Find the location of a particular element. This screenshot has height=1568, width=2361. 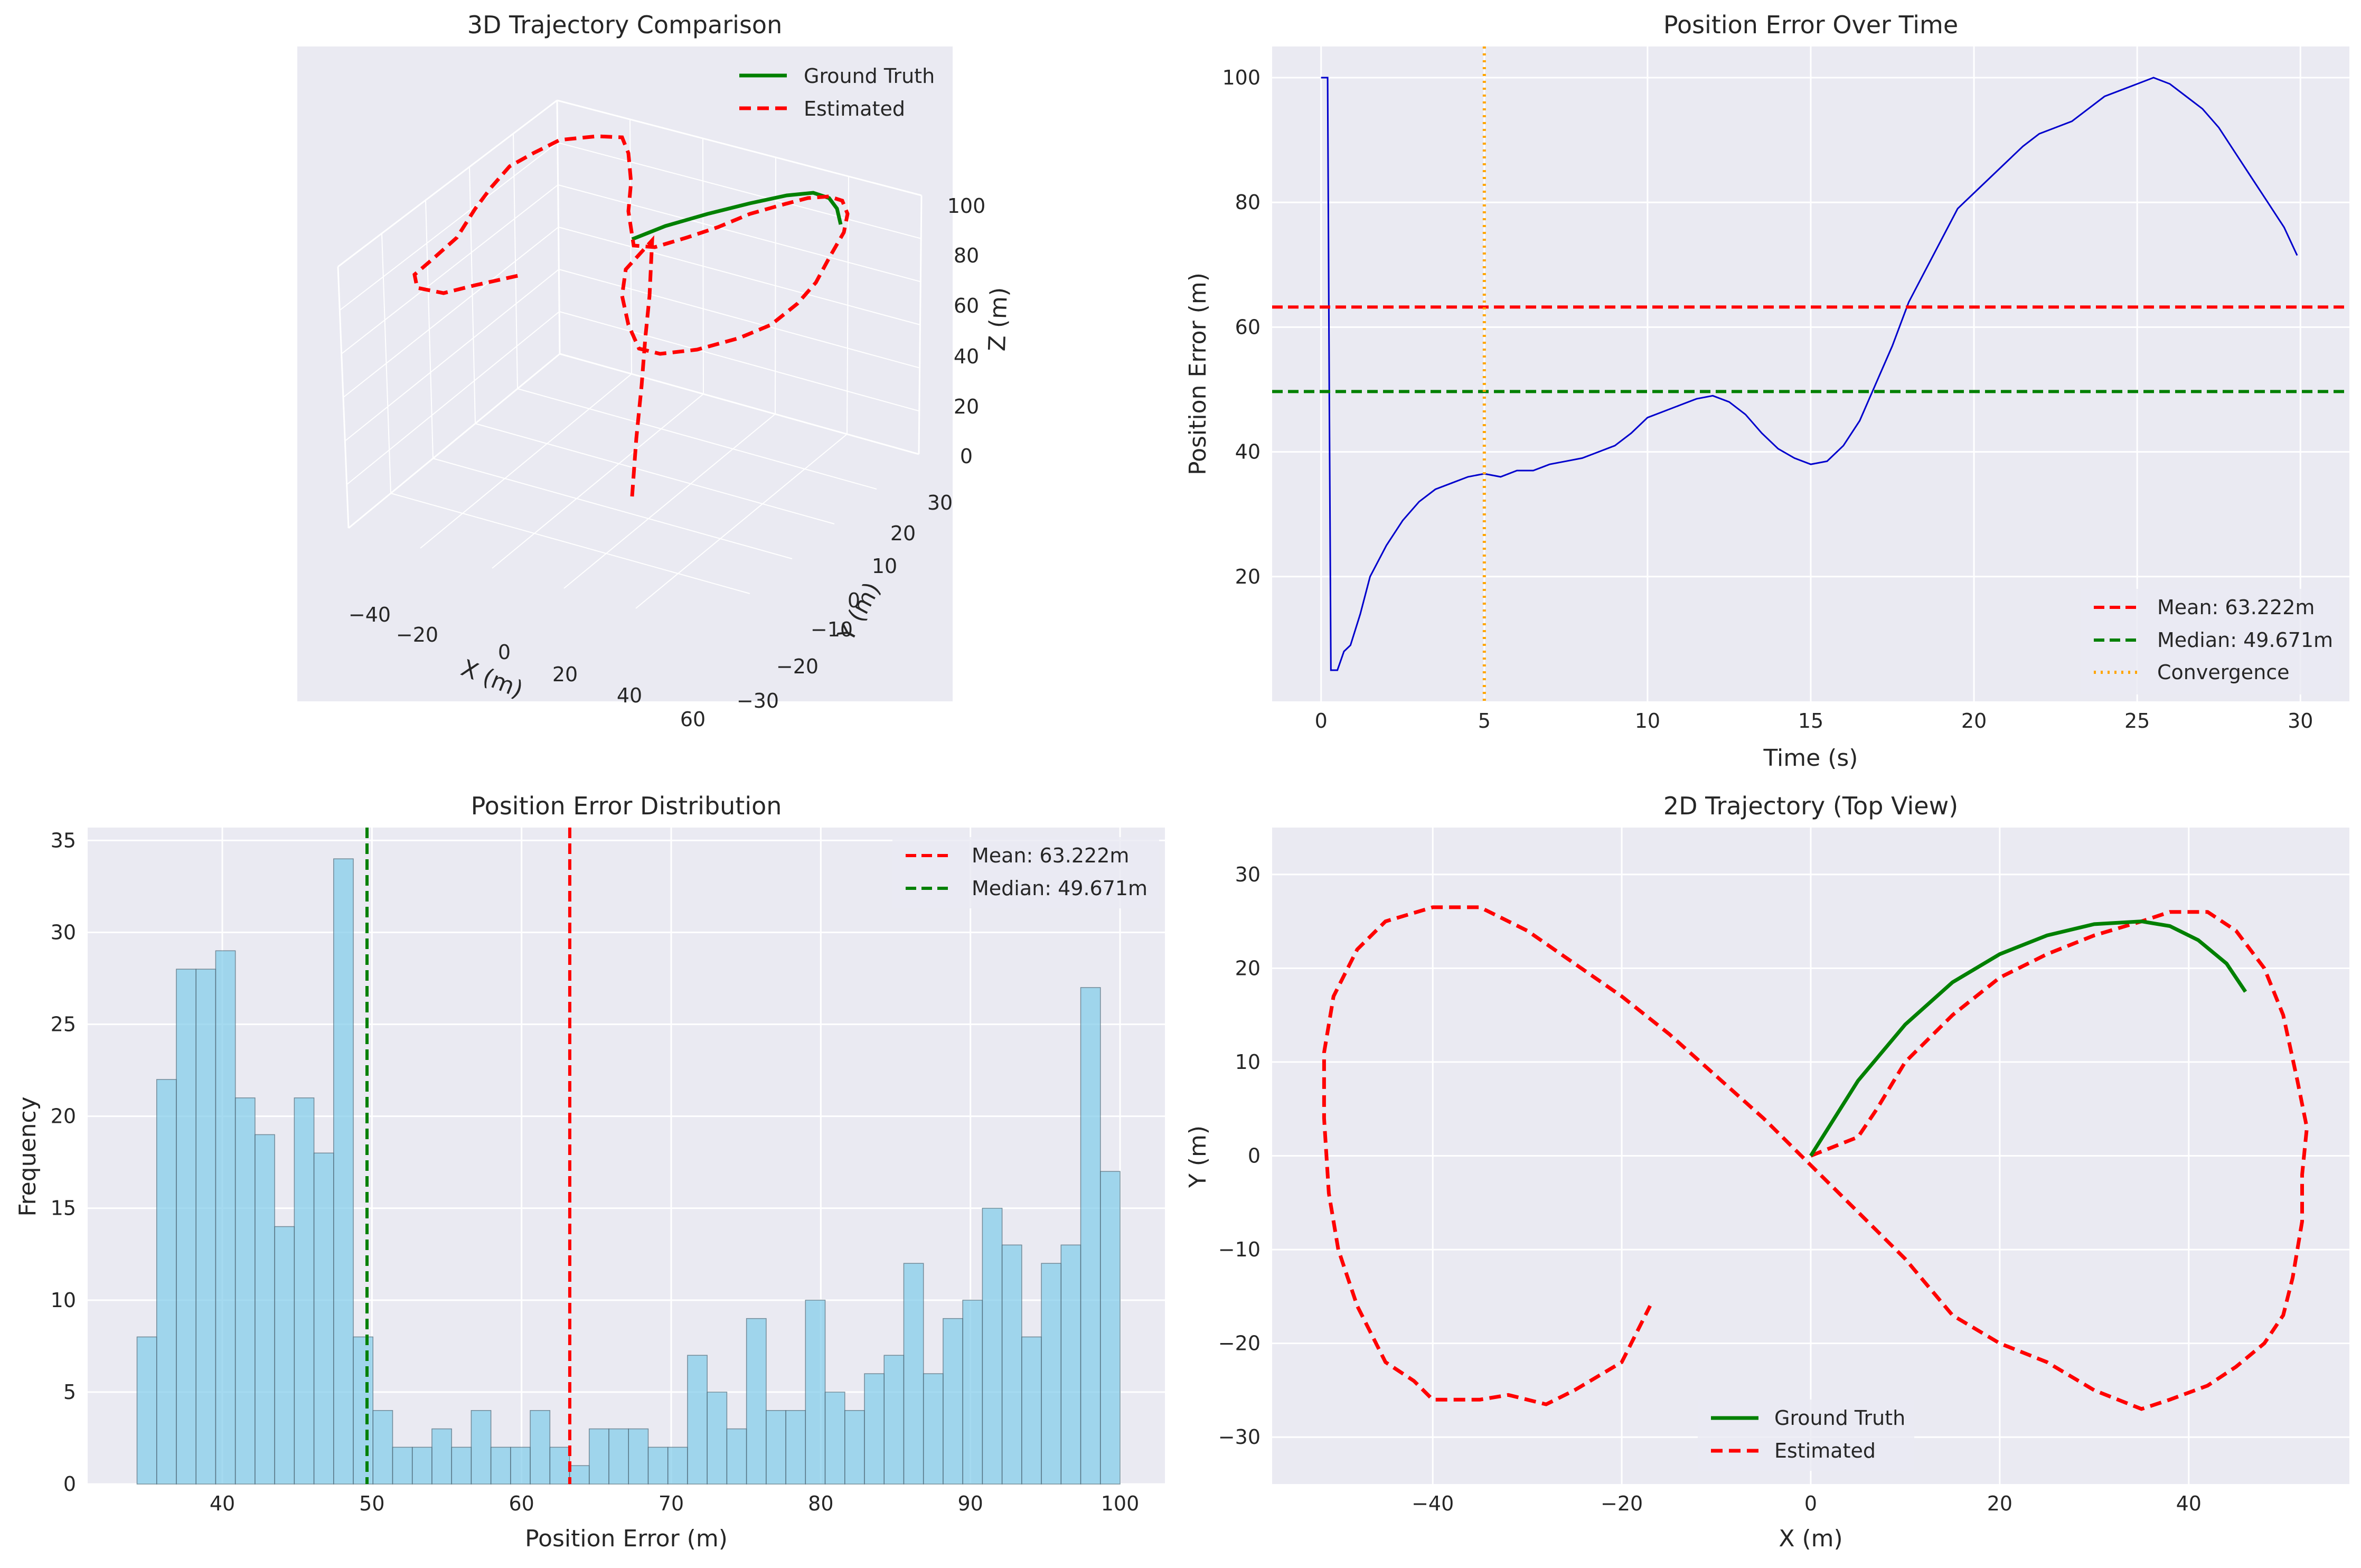

series-estimated-3d is located at coordinates (631, 315).